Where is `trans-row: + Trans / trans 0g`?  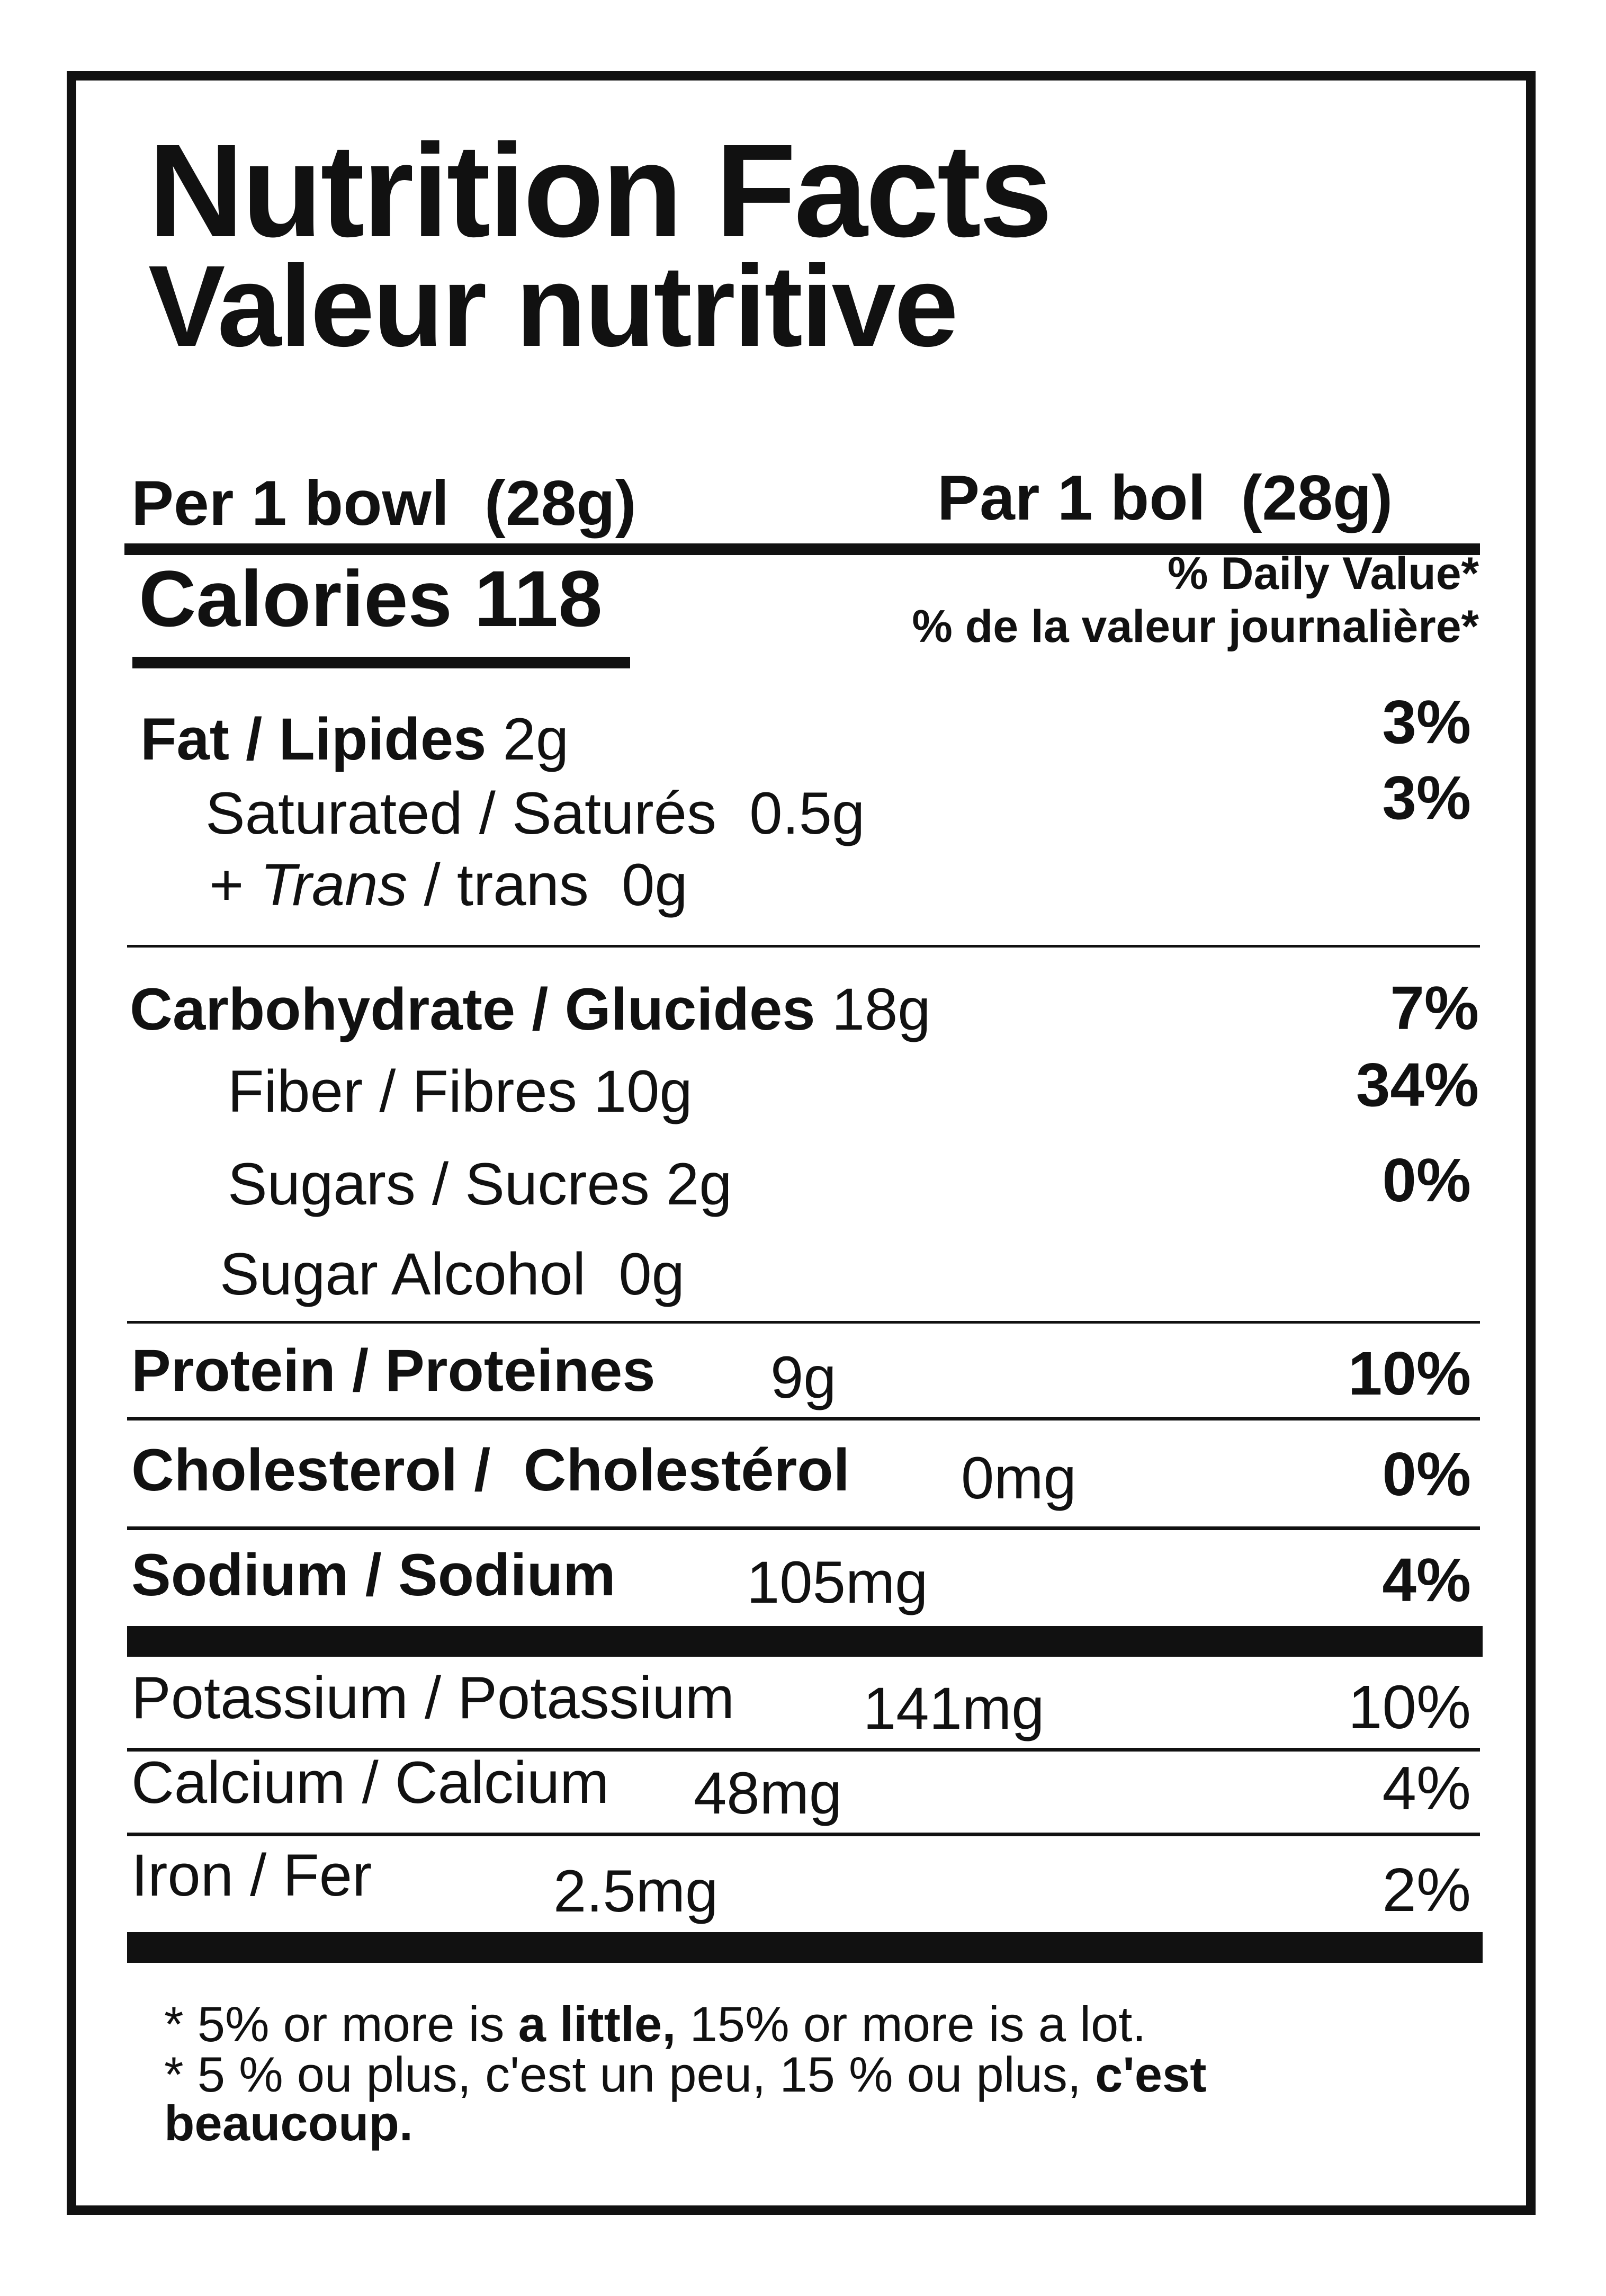
trans-row: + Trans / trans 0g is located at coordinates (448, 885).